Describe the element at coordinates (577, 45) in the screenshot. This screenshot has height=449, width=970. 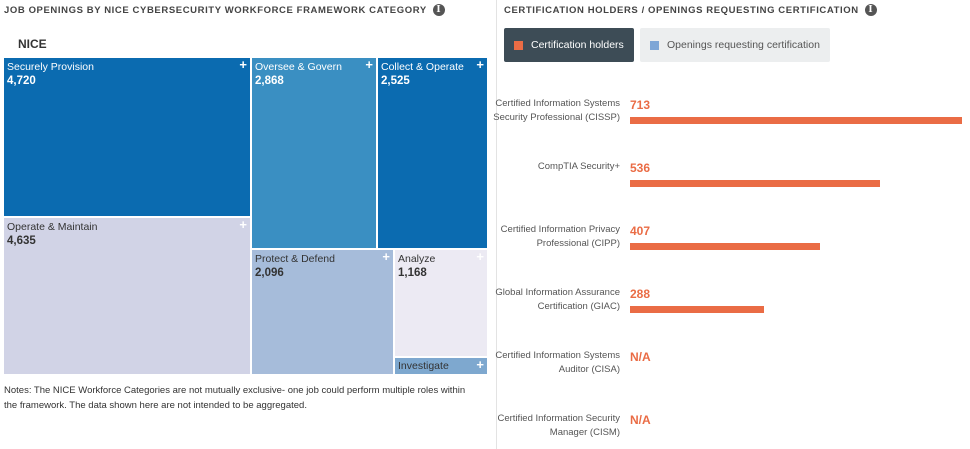
I see `legend-label: Certification holders` at that location.